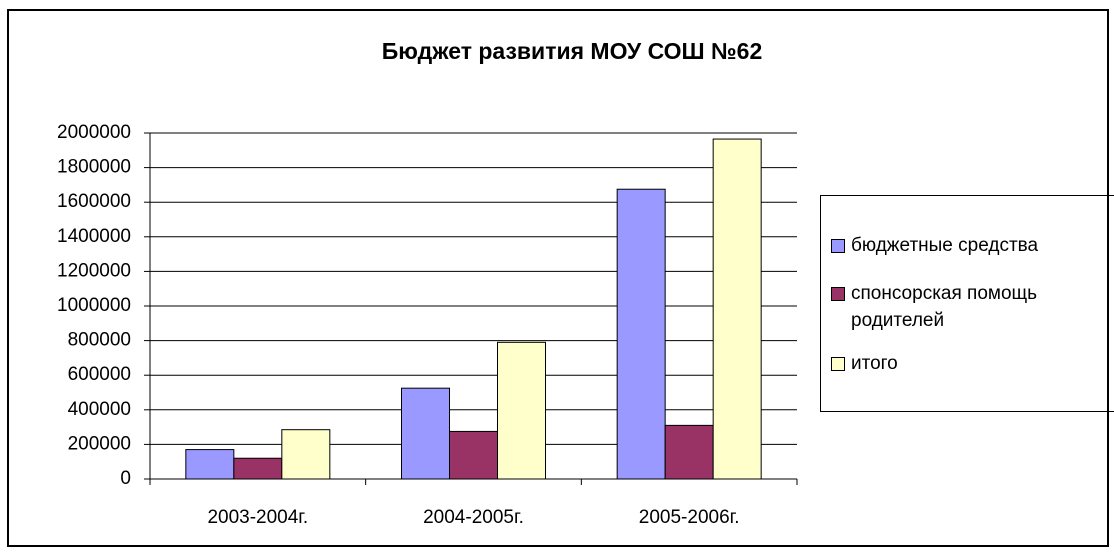 This screenshot has height=552, width=1114. Describe the element at coordinates (94, 305) in the screenshot. I see `y-tick-label: 1000000` at that location.